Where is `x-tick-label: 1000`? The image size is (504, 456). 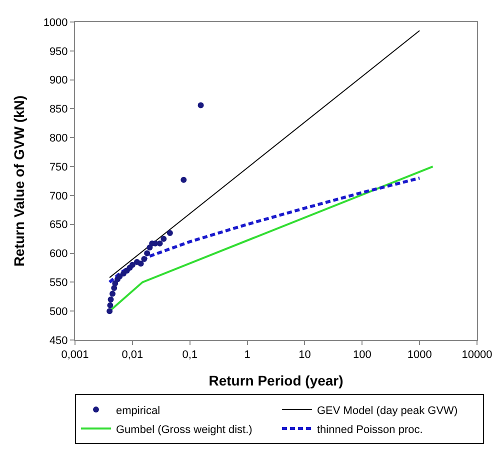 x-tick-label: 1000 is located at coordinates (419, 355).